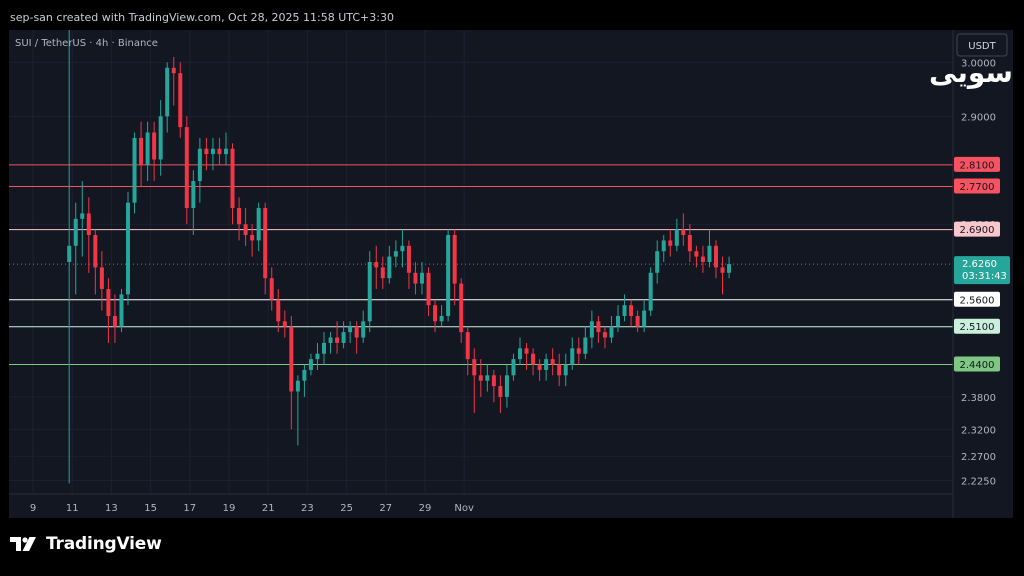 The image size is (1024, 576). Describe the element at coordinates (86, 544) in the screenshot. I see `tradingview-logo: TradingView` at that location.